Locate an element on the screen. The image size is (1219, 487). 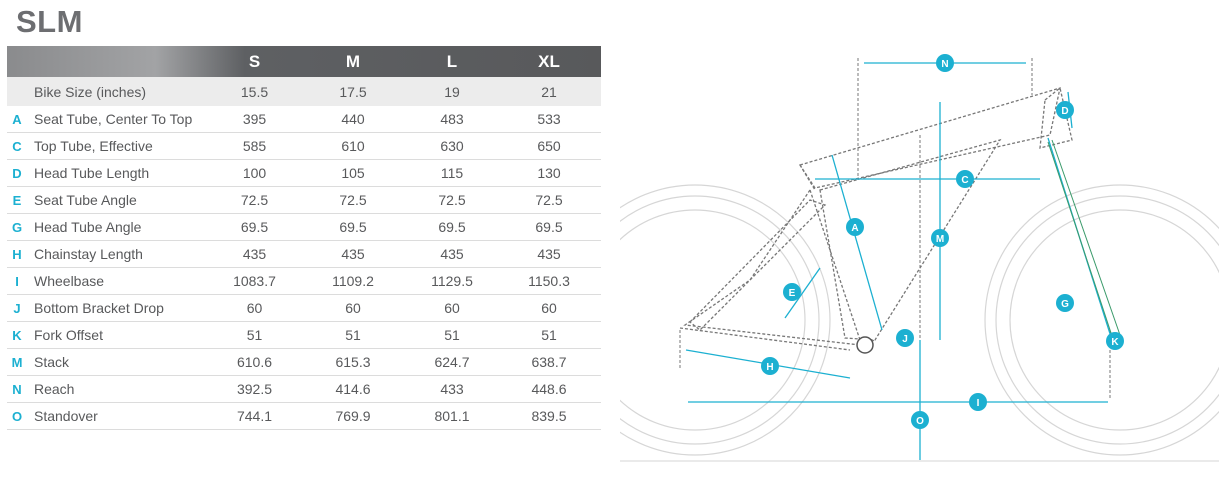
dimension-name: Fork Offset is located at coordinates (68, 335).